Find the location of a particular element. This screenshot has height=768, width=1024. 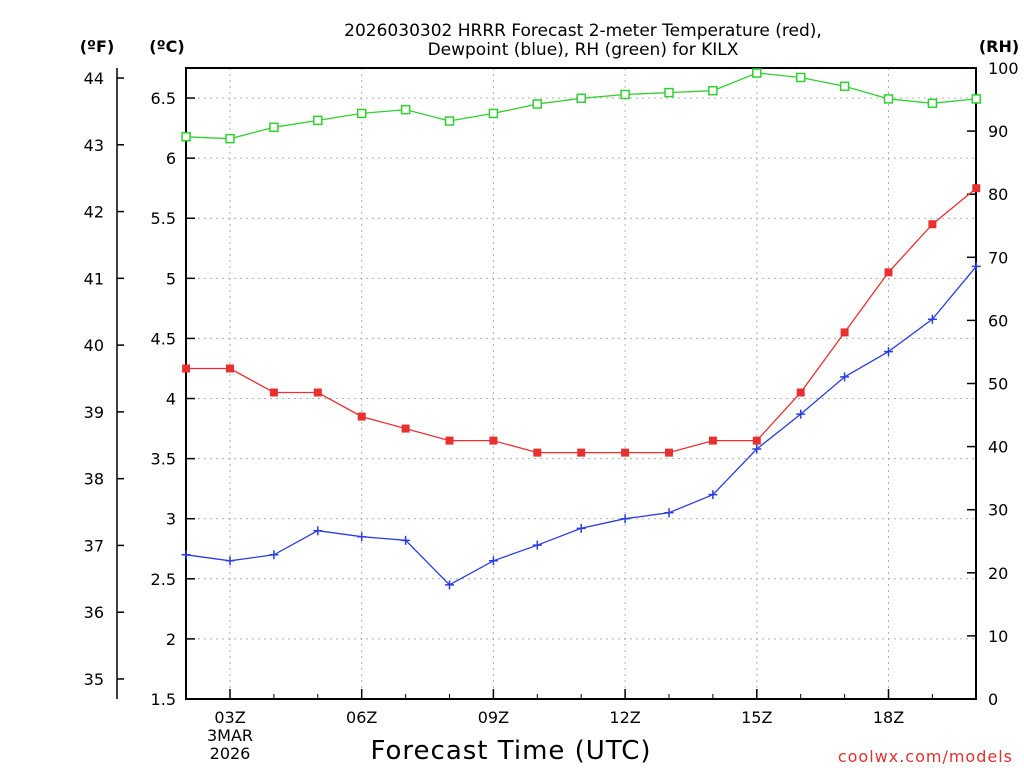

celsius-tick-label: 3.5 is located at coordinates (163, 459).